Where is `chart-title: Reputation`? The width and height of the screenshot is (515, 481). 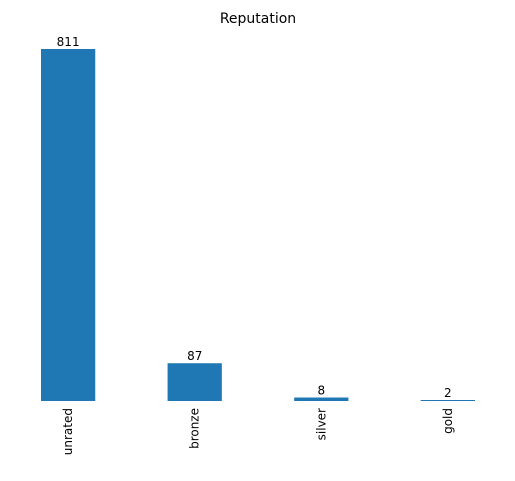
chart-title: Reputation is located at coordinates (258, 19).